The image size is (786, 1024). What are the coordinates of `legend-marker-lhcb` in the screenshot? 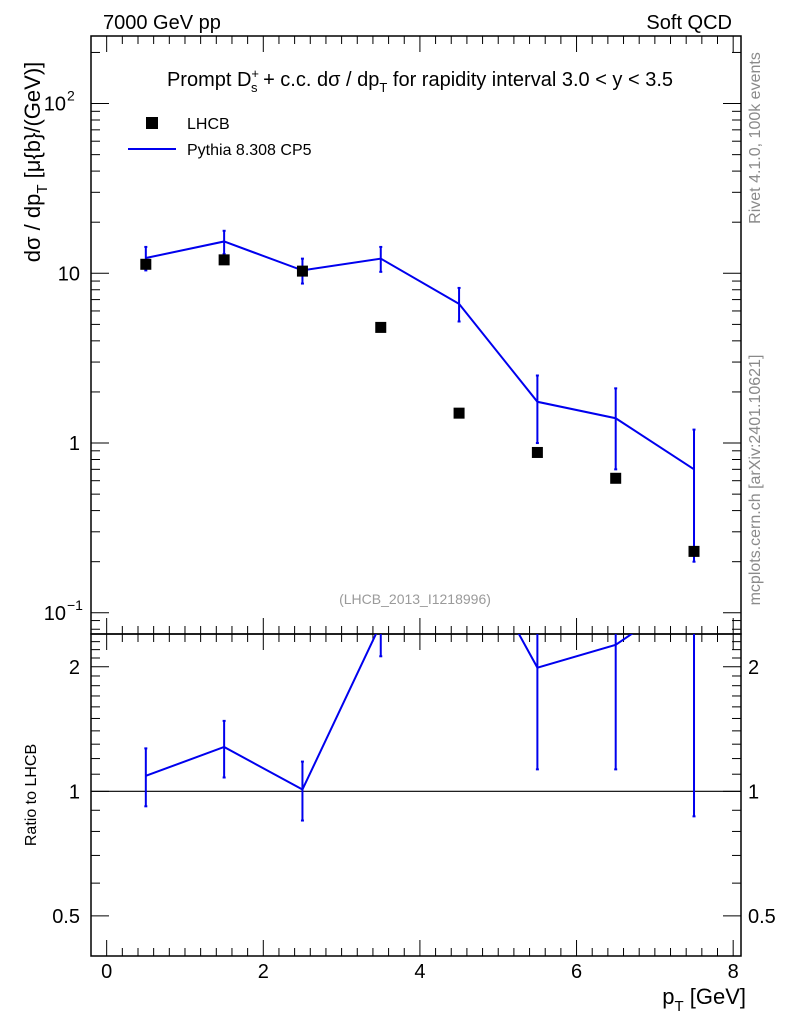 It's located at (152, 123).